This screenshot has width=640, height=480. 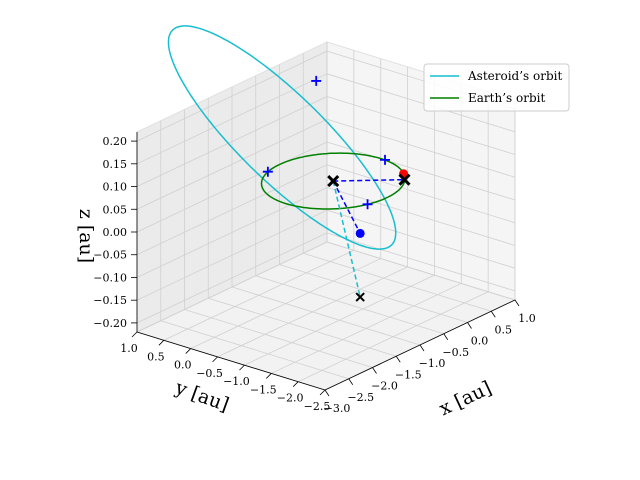 I want to click on y-tick-label: 0.0, so click(x=183, y=365).